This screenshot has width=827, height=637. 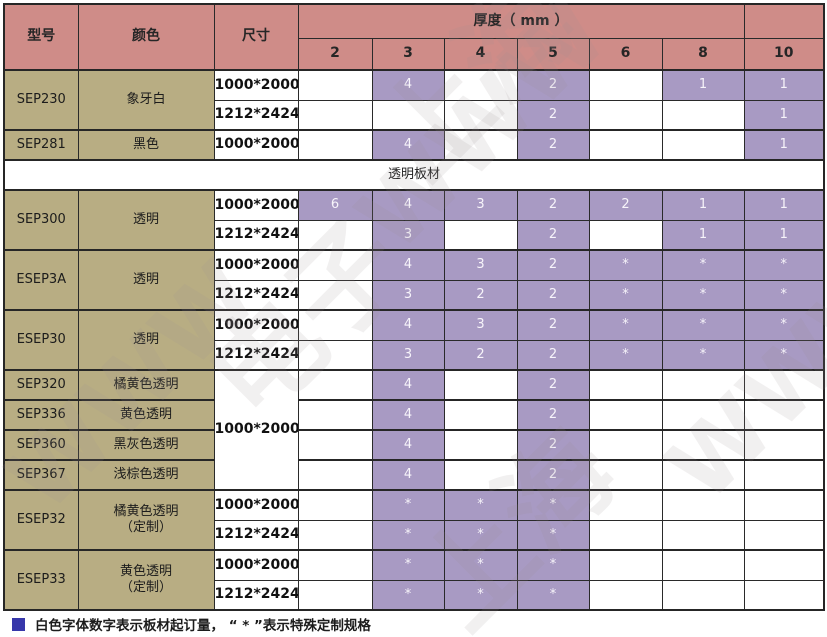 I want to click on section-row-transparent: 透明板材, so click(x=414, y=175).